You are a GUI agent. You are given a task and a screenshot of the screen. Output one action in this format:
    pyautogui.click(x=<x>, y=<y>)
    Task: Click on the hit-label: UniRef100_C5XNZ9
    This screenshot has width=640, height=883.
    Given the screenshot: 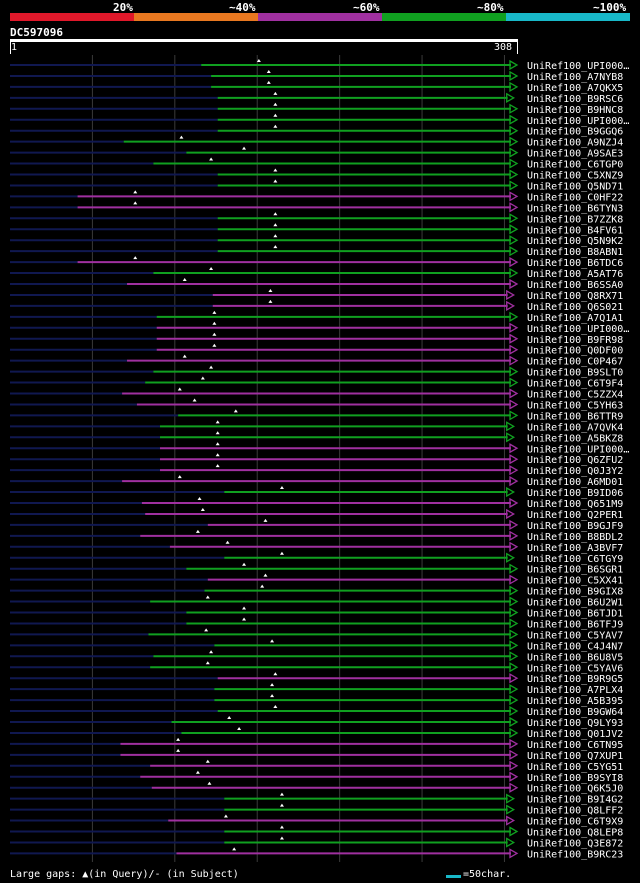 What is the action you would take?
    pyautogui.click(x=575, y=176)
    